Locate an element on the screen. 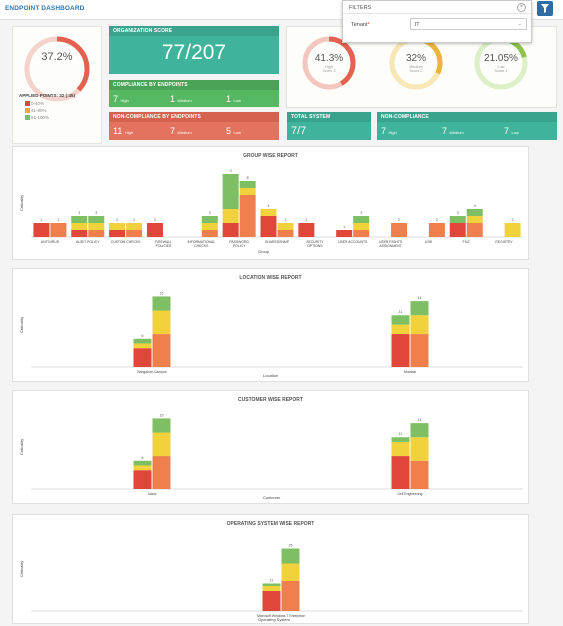 Image resolution: width=563 pixels, height=626 pixels. total-system-tile: TOTAL SYSTEM 7/7 is located at coordinates (329, 126).